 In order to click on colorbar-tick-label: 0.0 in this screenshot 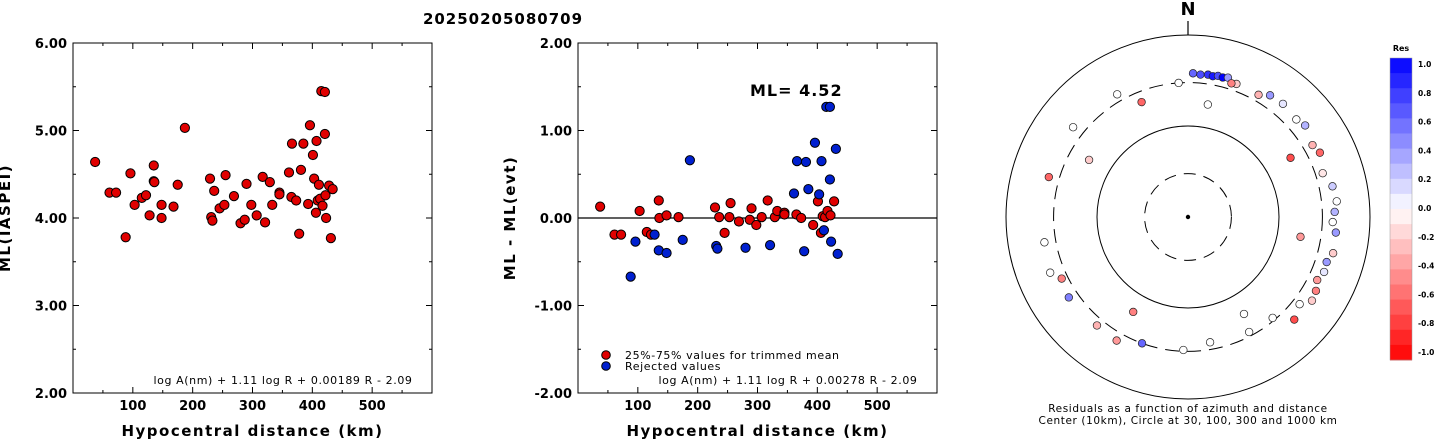, I will do `click(1424, 208)`.